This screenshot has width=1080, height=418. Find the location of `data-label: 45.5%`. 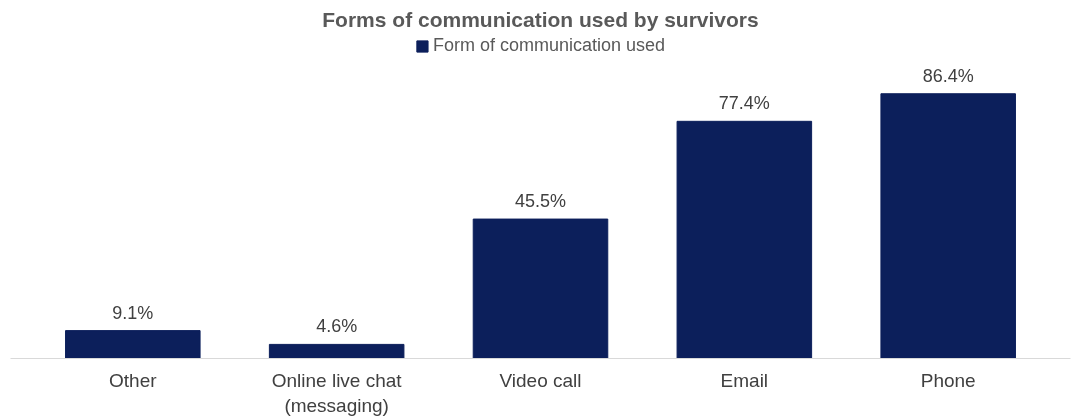

data-label: 45.5% is located at coordinates (540, 201).